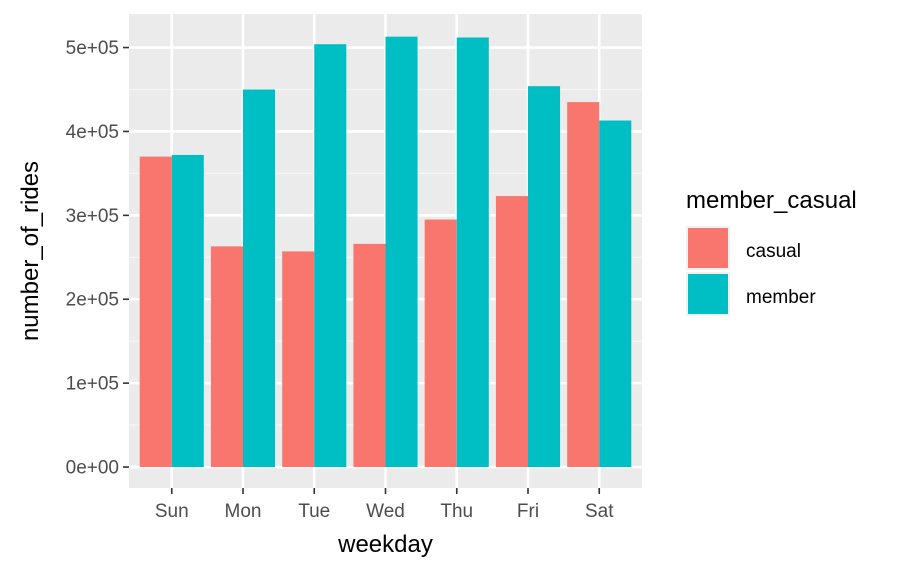  Describe the element at coordinates (92, 468) in the screenshot. I see `y-tick-label: 0e+00` at that location.